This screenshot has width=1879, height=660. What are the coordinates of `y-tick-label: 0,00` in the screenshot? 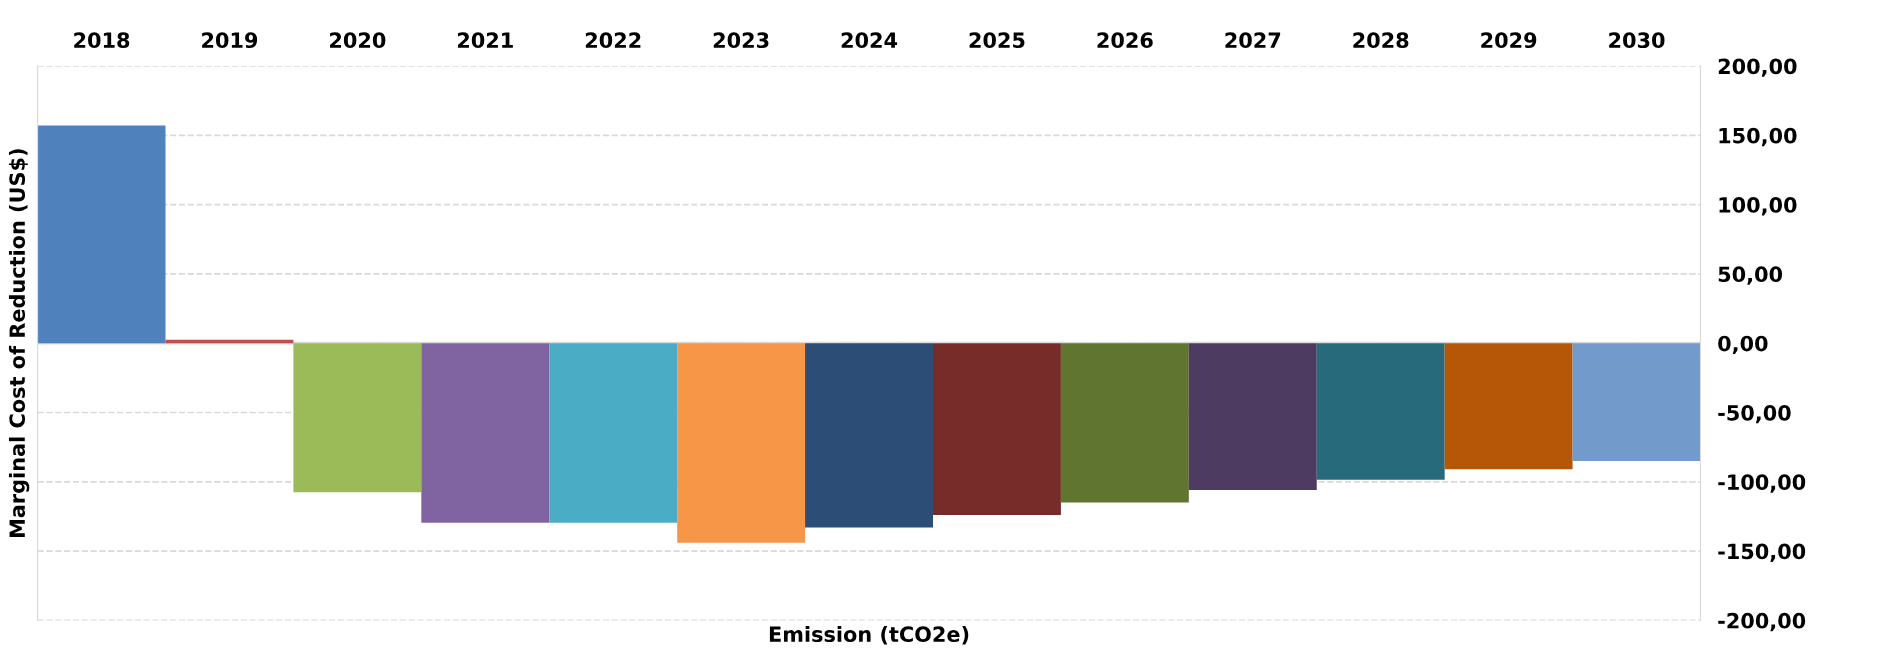 It's located at (1743, 345).